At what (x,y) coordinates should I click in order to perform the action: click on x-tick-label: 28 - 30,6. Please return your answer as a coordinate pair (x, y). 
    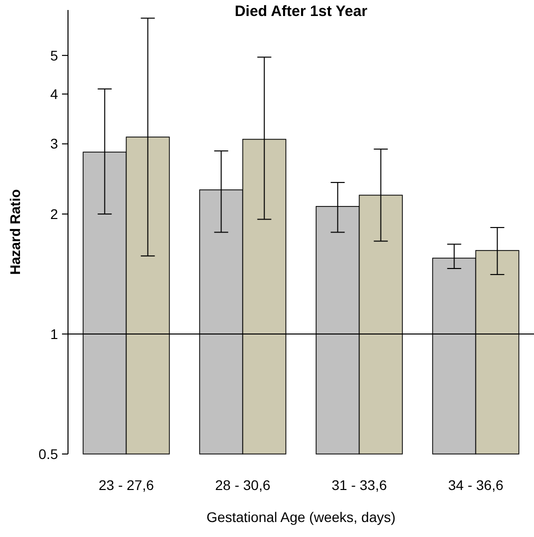
    Looking at the image, I should click on (243, 485).